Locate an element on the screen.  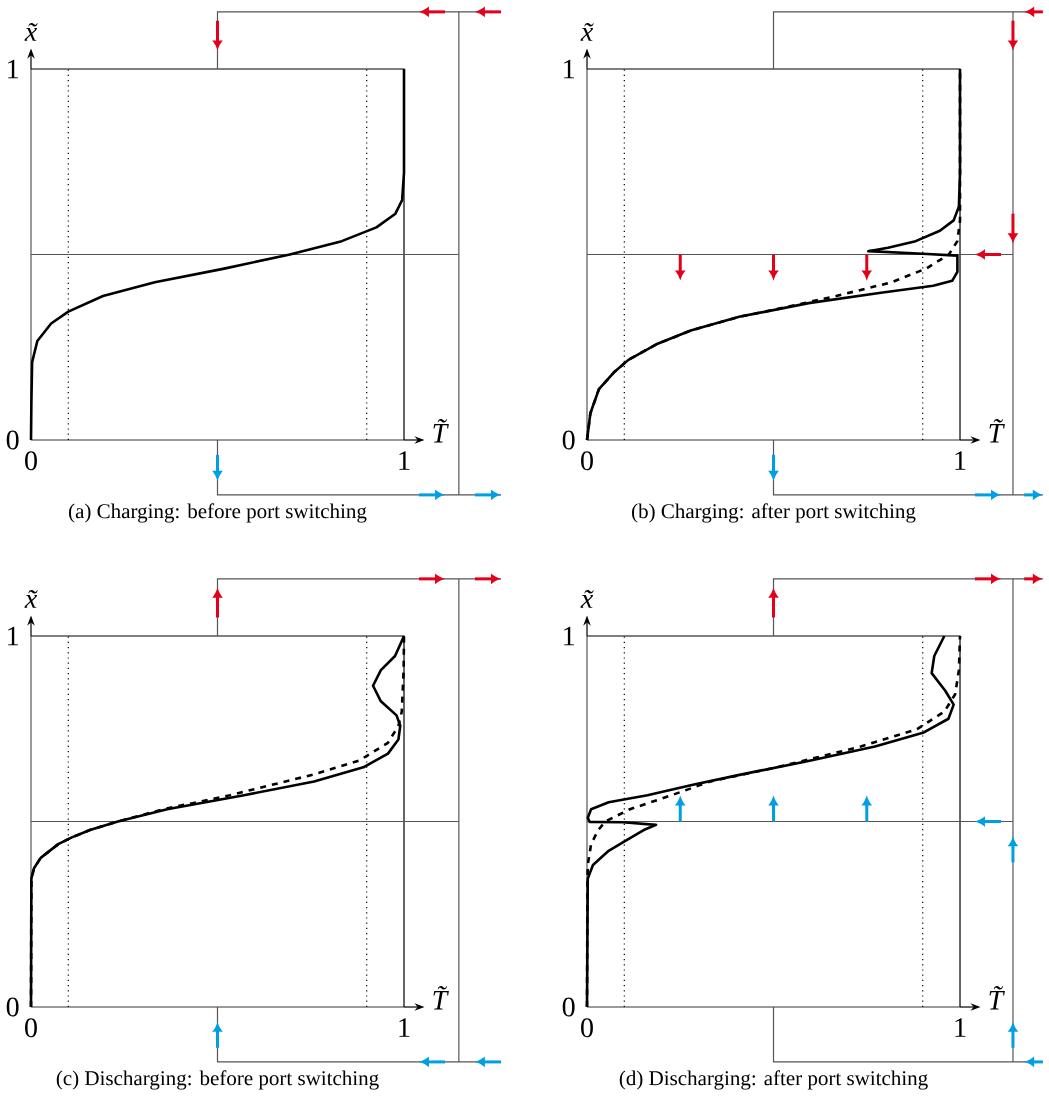
text: (a) Charging: before port switching is located at coordinates (218, 513).